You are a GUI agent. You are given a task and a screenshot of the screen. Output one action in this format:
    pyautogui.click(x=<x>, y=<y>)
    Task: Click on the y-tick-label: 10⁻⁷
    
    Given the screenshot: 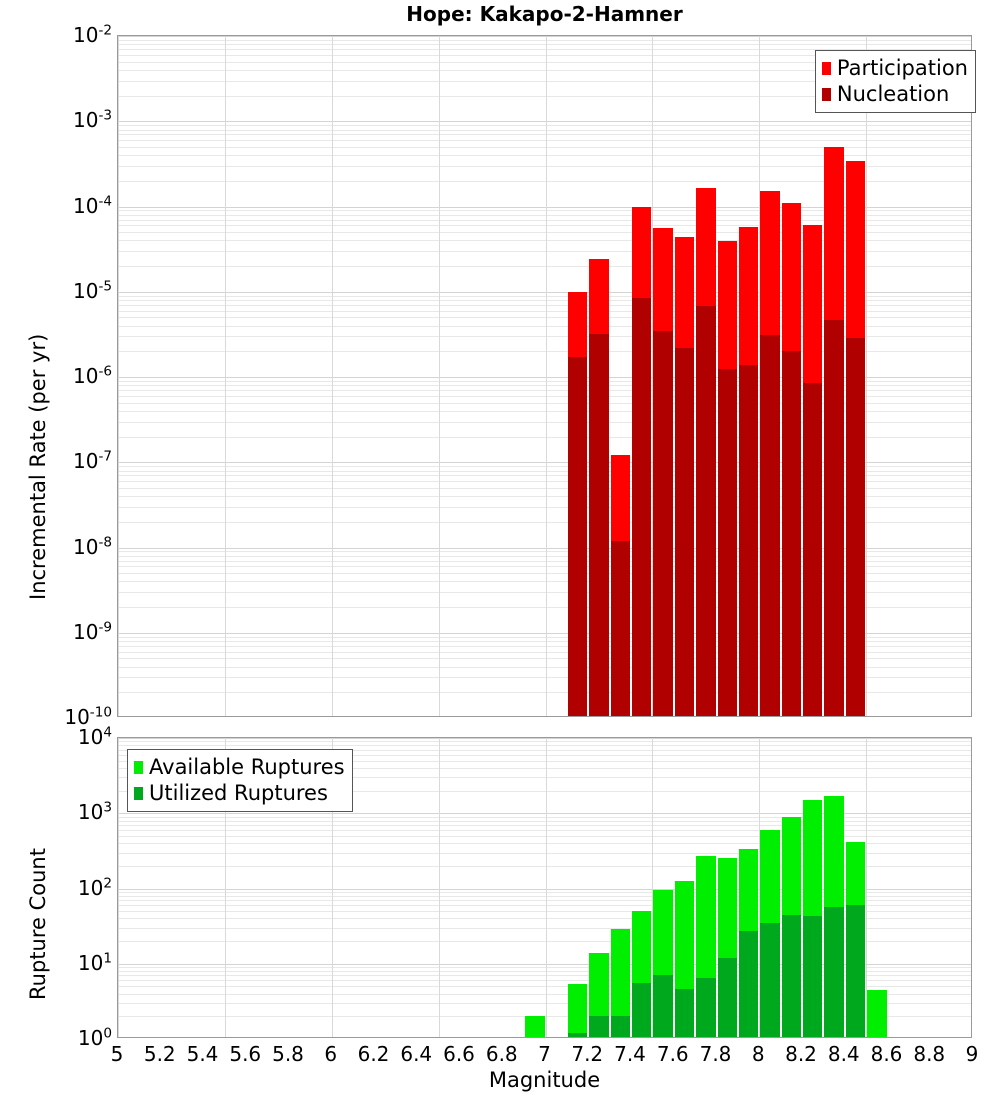 What is the action you would take?
    pyautogui.click(x=92, y=461)
    